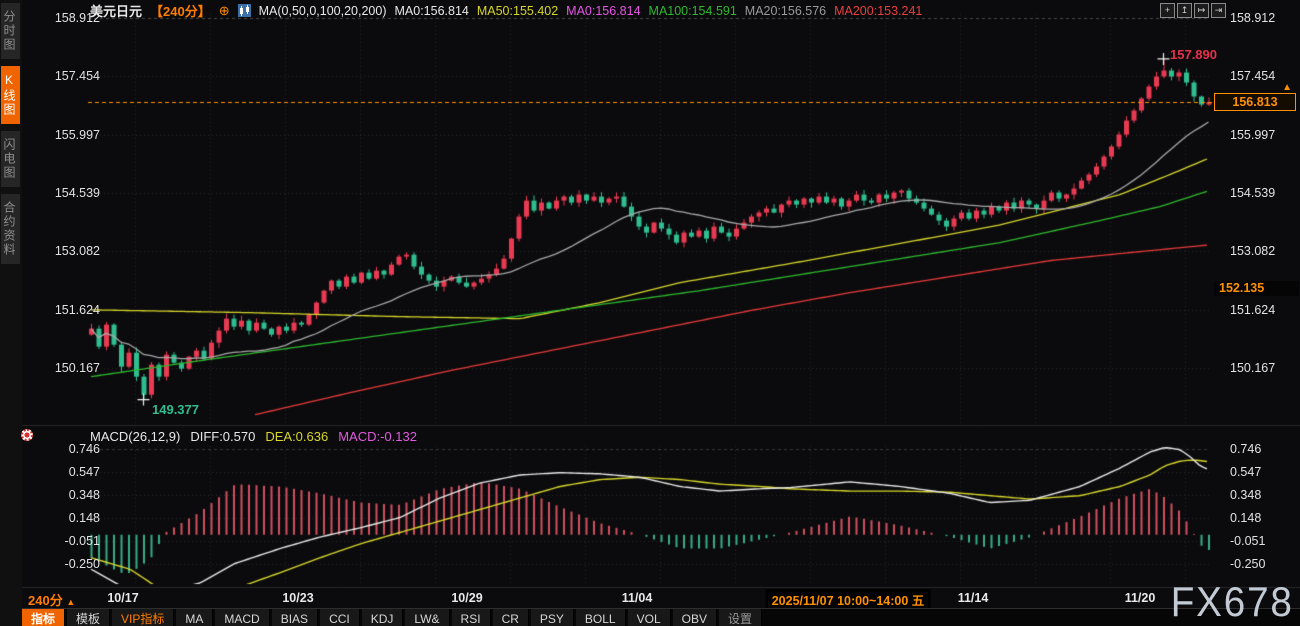  Describe the element at coordinates (785, 11) in the screenshot. I see `ma-value-label: MA20:156.576` at that location.